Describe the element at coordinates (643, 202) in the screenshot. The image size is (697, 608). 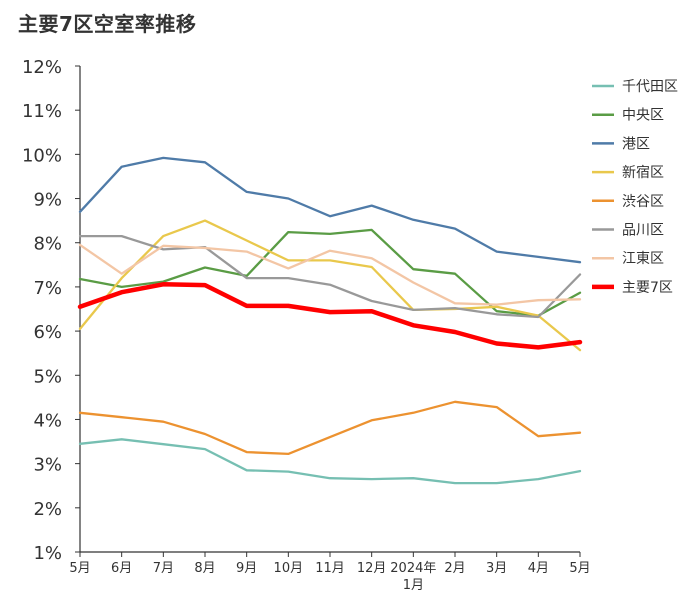
I see `legend-label: 渋谷区` at that location.